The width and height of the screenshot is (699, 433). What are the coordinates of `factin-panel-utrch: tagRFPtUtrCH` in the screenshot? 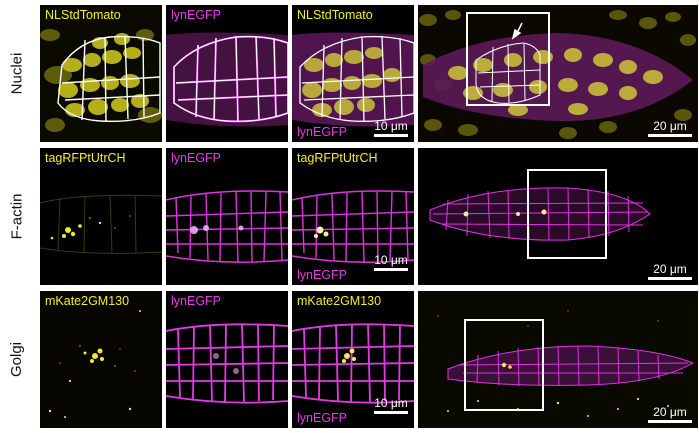 It's located at (101, 216).